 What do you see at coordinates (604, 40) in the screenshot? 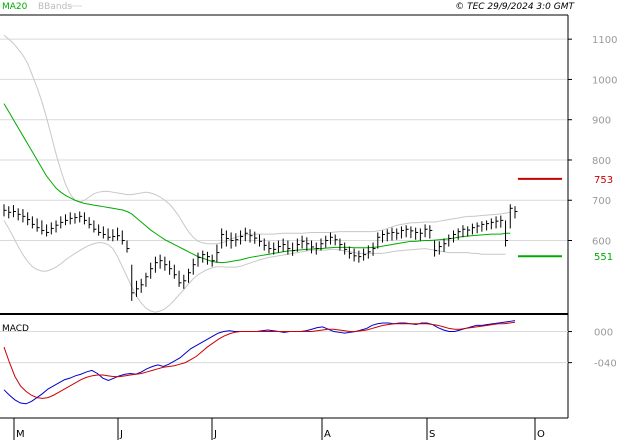
I see `price-tick-label: 1100` at bounding box center [604, 40].